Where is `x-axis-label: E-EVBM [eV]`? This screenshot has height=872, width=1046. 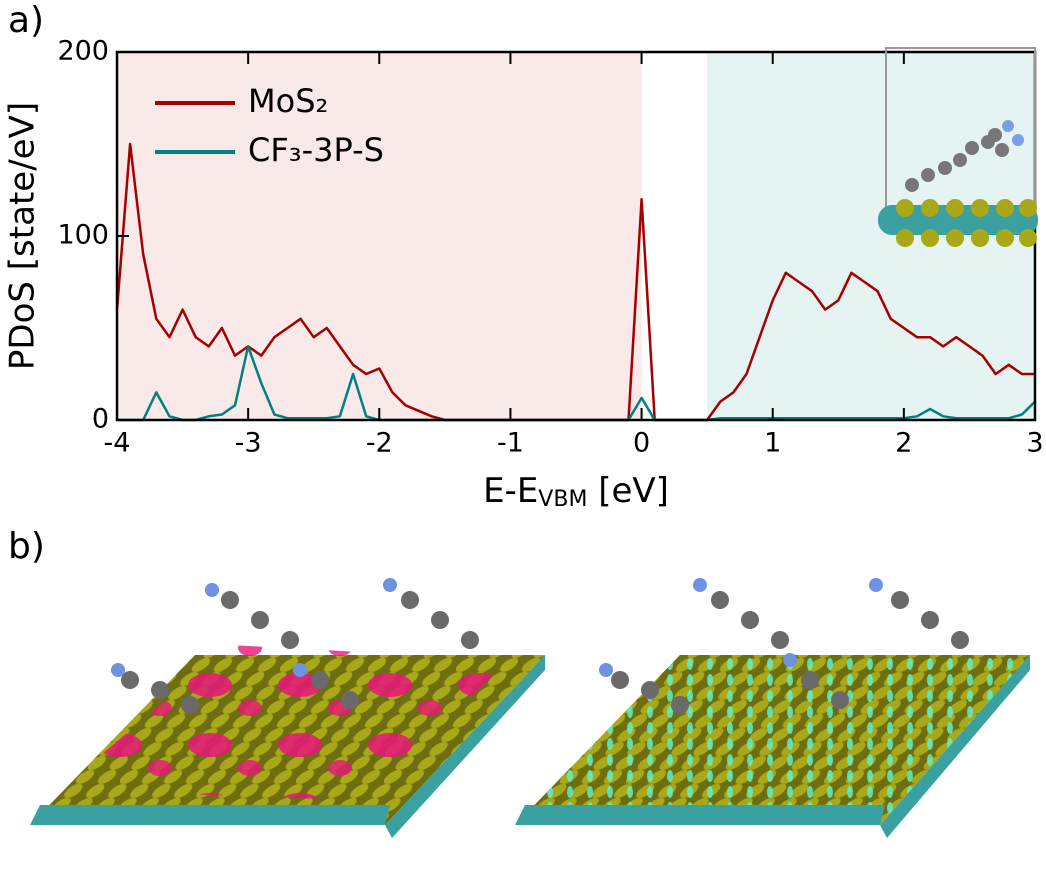
x-axis-label: E-EVBM [eV] is located at coordinates (576, 492).